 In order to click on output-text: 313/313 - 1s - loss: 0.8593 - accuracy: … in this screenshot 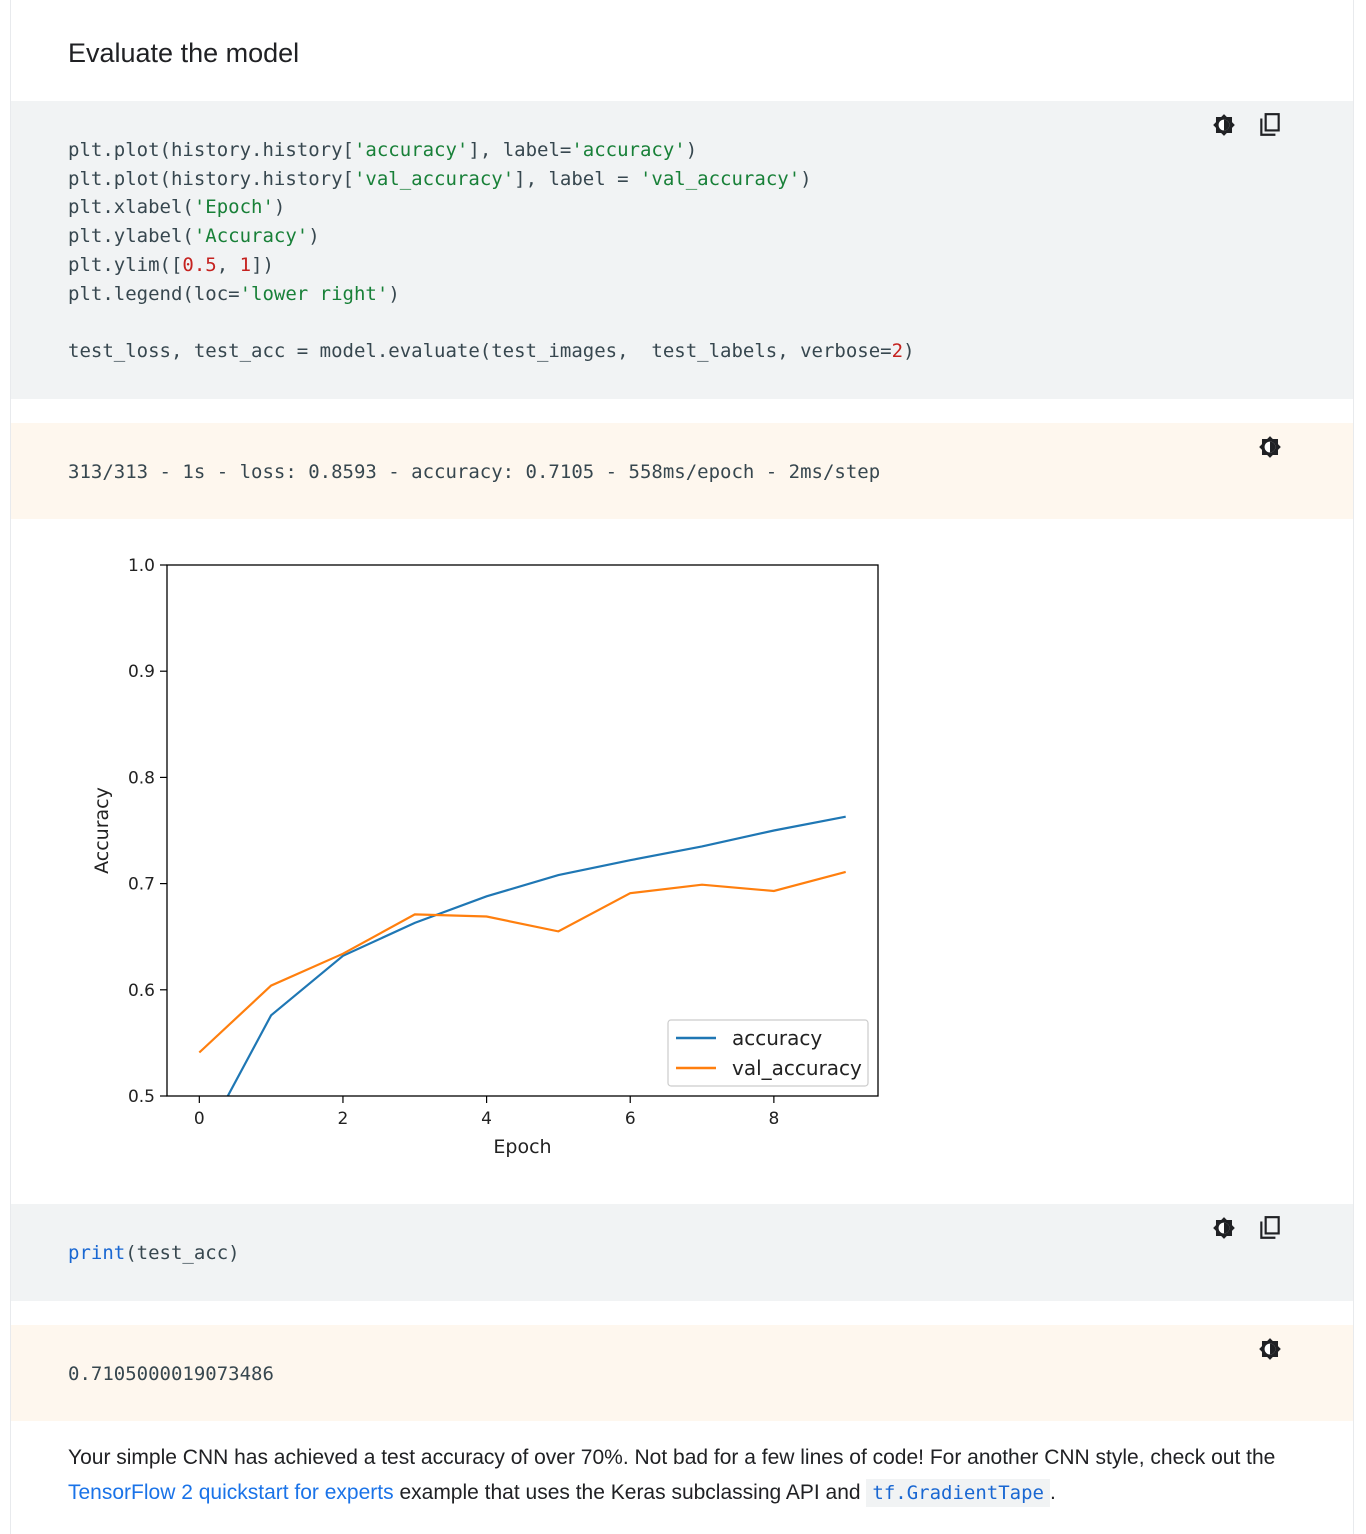, I will do `click(474, 472)`.